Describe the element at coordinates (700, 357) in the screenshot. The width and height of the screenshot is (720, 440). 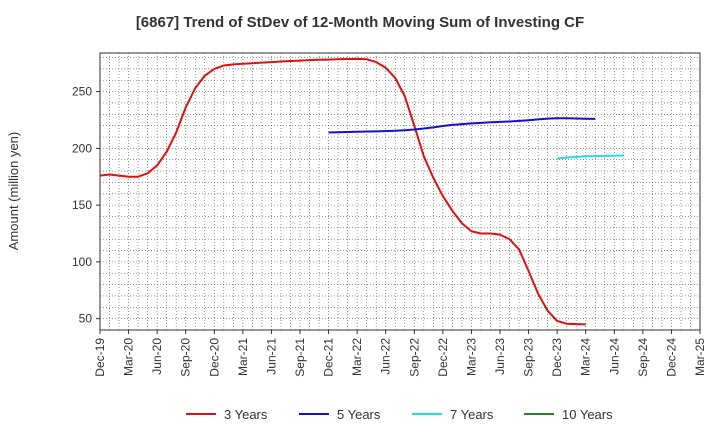
I see `x-tick-label: Mar-25` at that location.